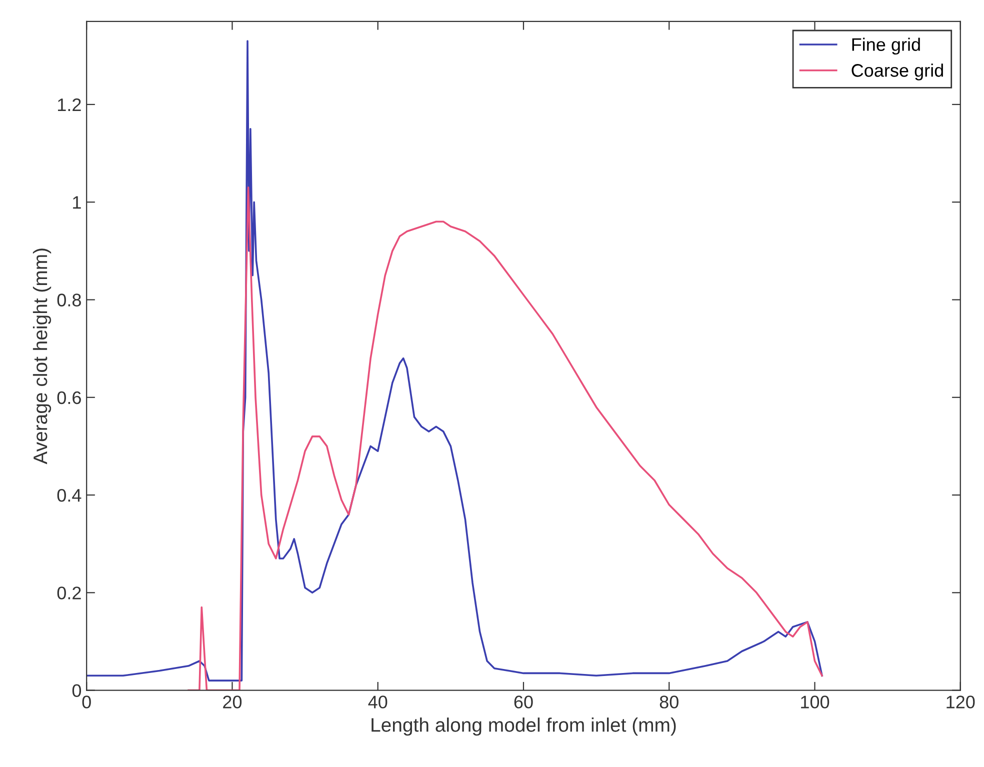 The width and height of the screenshot is (984, 767). I want to click on x-tick-label: 80, so click(669, 702).